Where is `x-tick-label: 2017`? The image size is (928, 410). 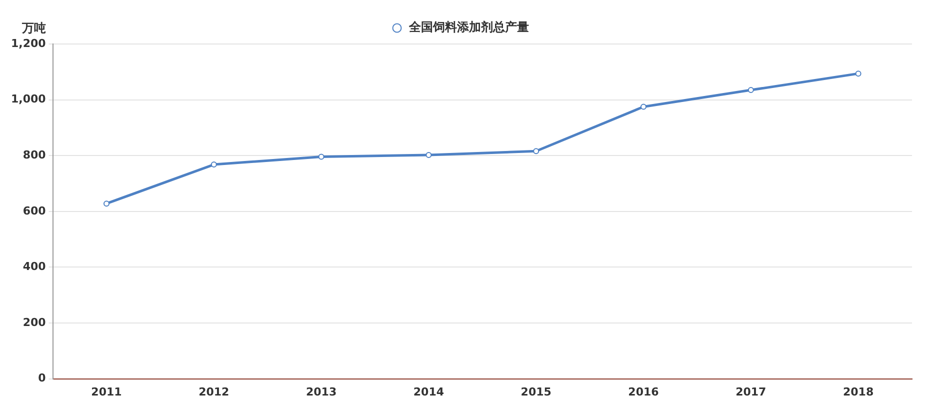
x-tick-label: 2017 is located at coordinates (751, 391).